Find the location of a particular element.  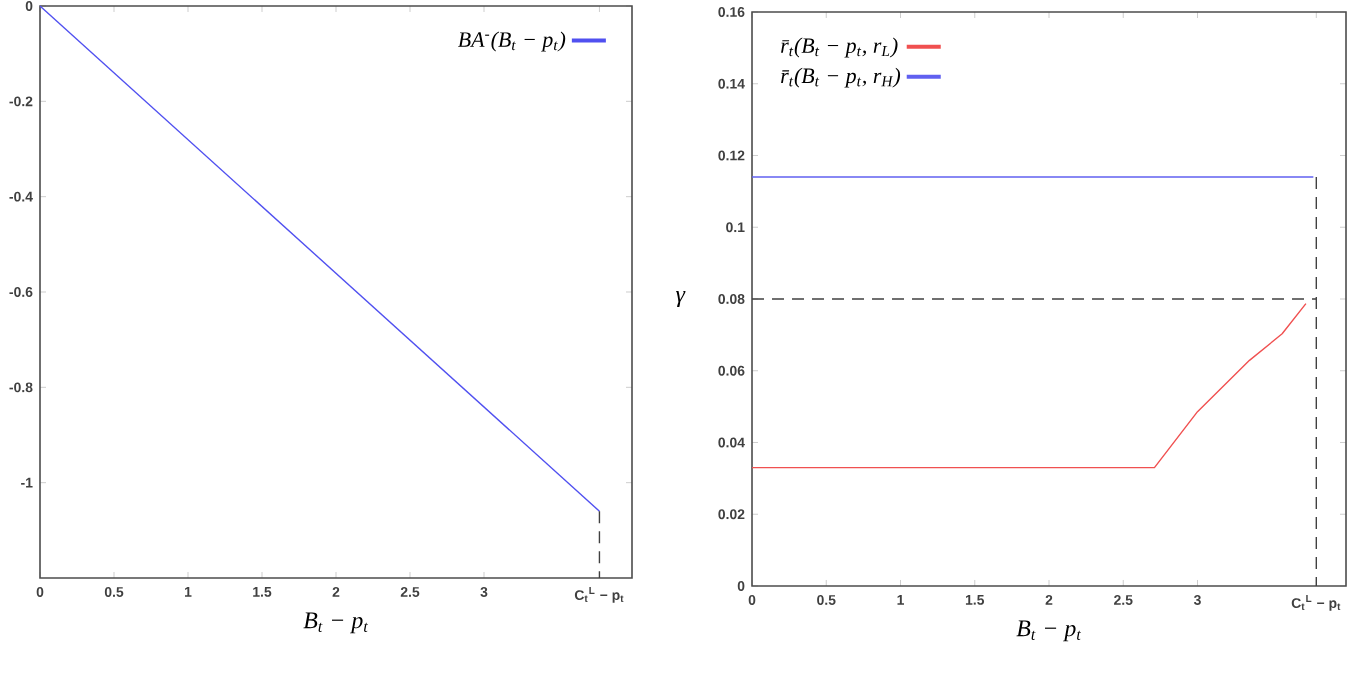

text: γ is located at coordinates (680, 299).